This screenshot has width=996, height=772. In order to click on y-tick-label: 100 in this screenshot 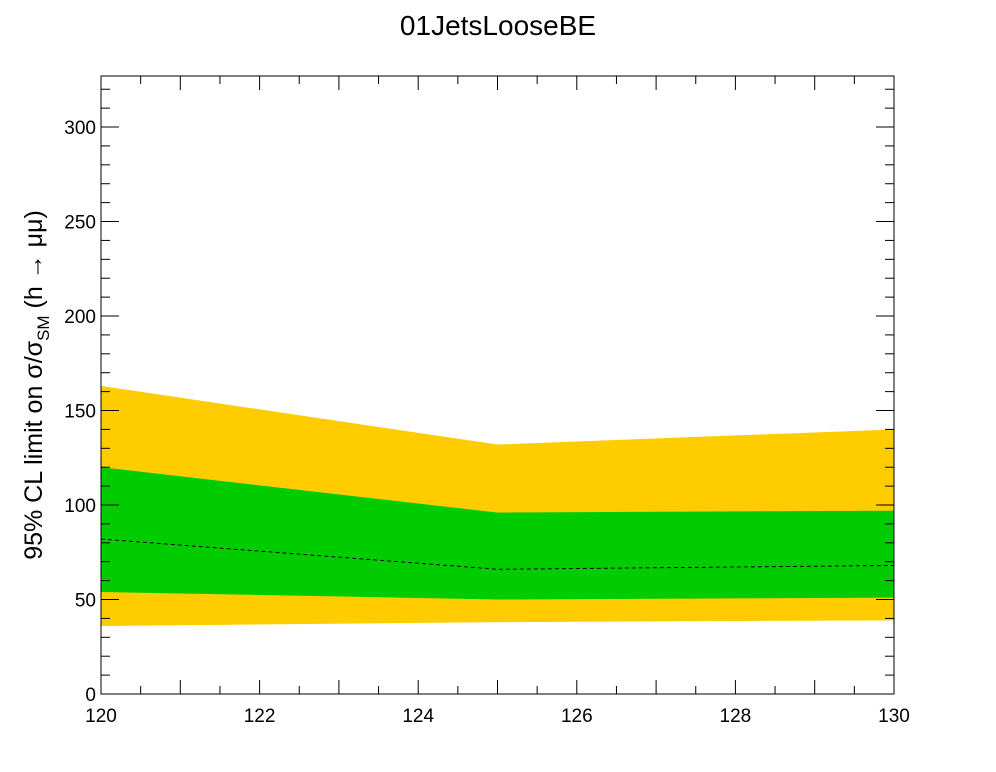, I will do `click(80, 506)`.